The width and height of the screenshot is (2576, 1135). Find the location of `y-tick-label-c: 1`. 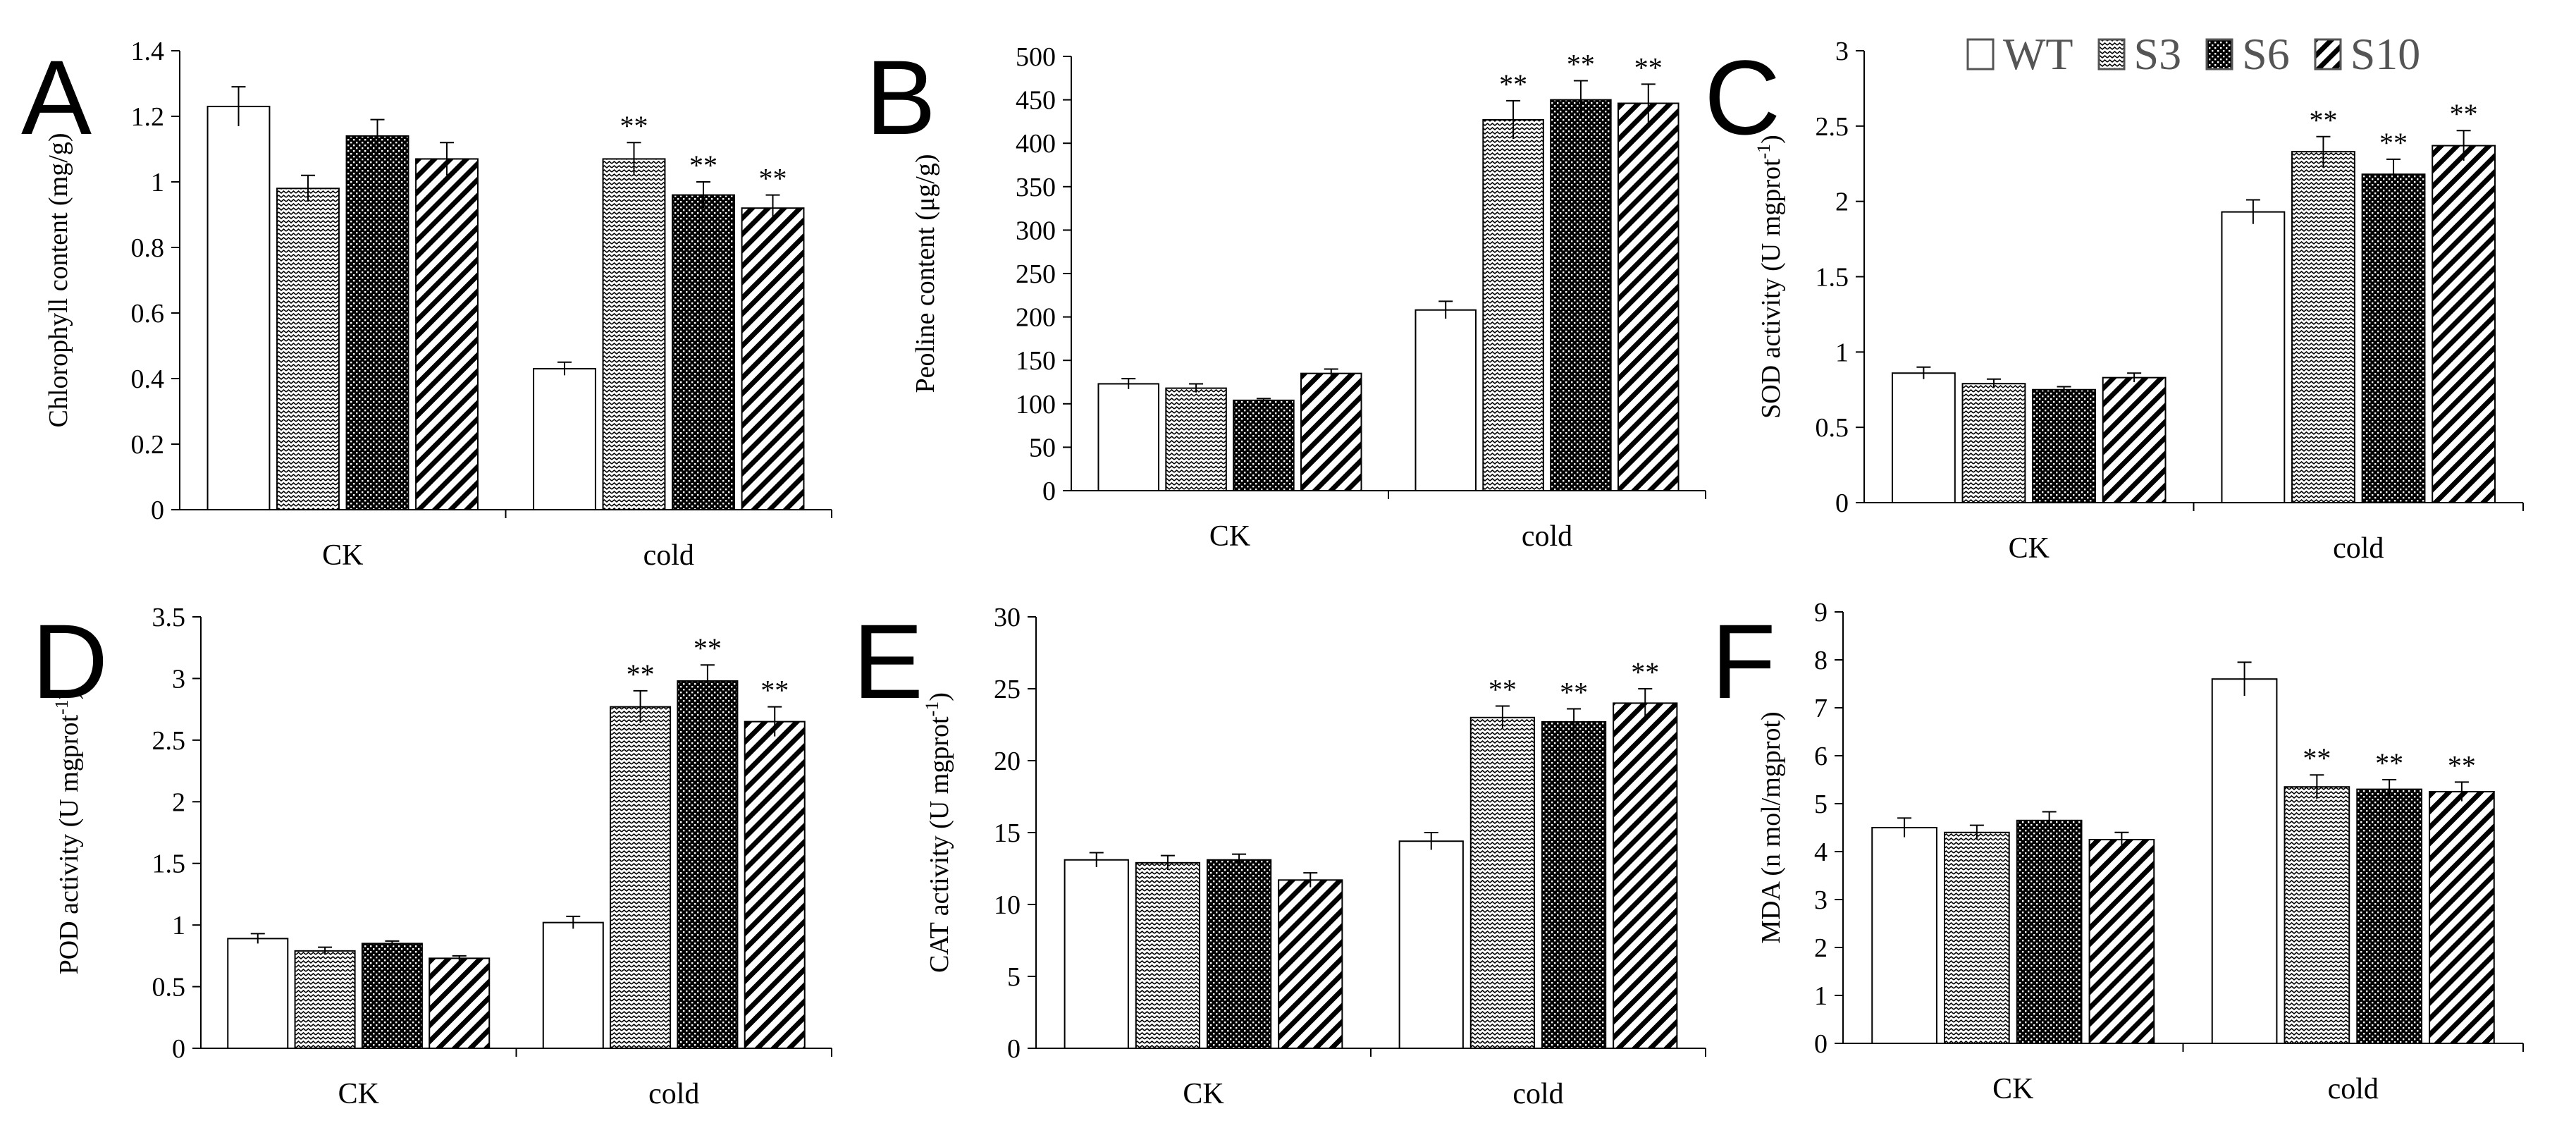

y-tick-label-c: 1 is located at coordinates (1842, 352).